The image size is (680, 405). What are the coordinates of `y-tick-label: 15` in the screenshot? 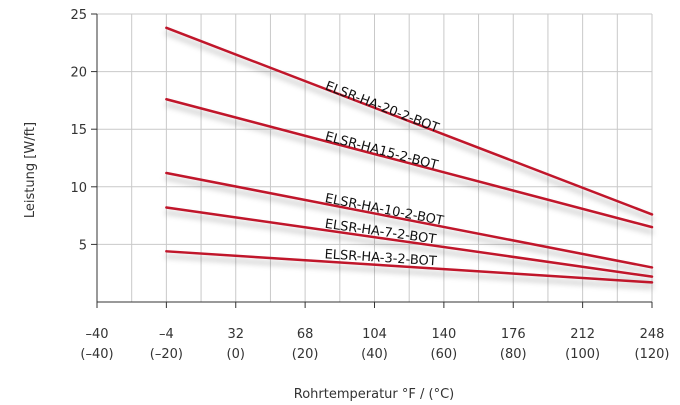 It's located at (78, 130).